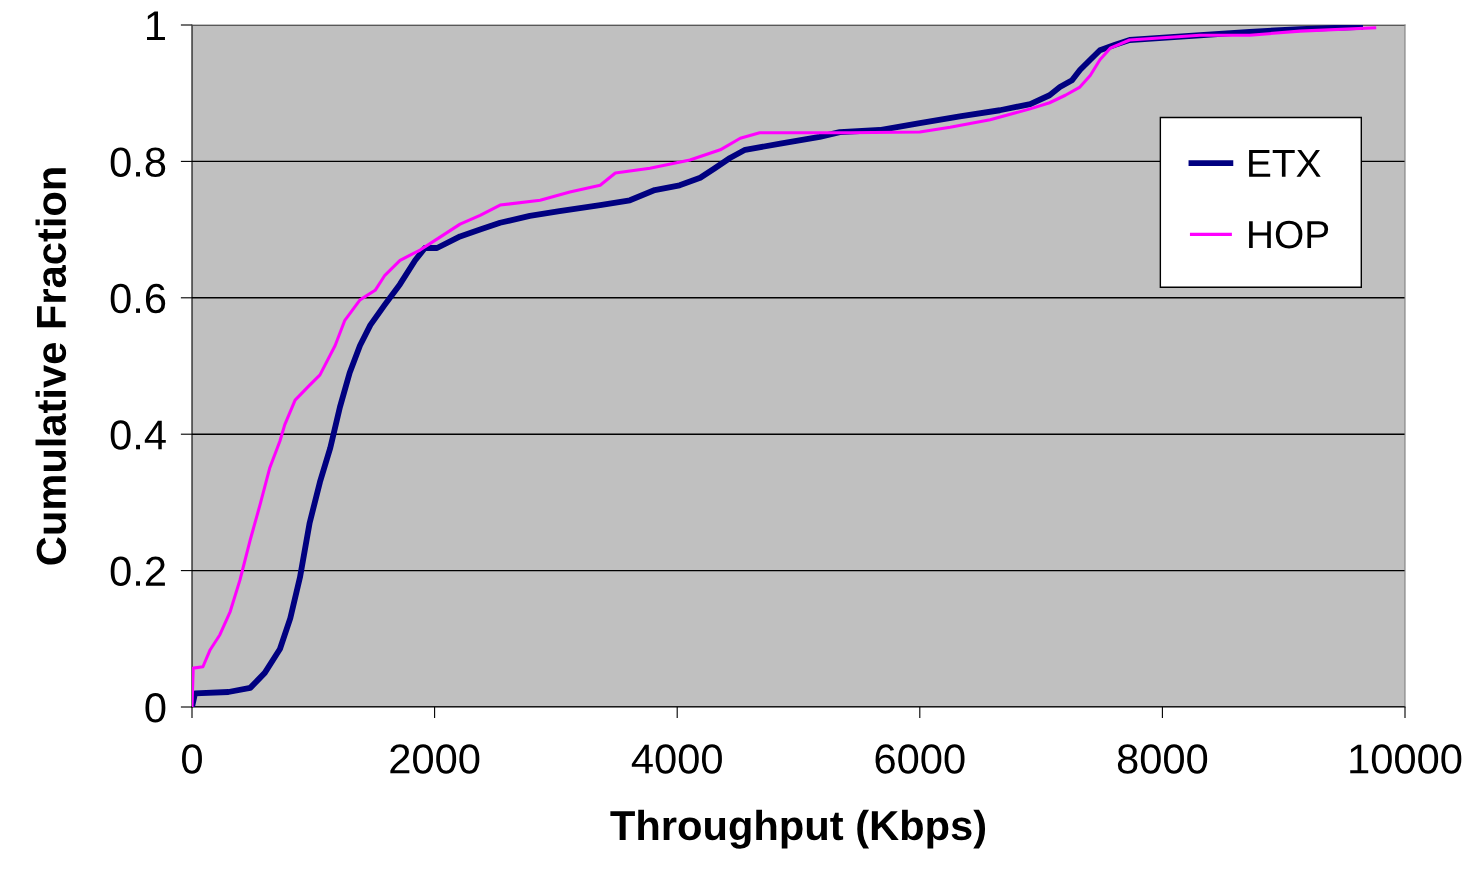  What do you see at coordinates (138, 162) in the screenshot?
I see `y-tick-label: 0.8` at bounding box center [138, 162].